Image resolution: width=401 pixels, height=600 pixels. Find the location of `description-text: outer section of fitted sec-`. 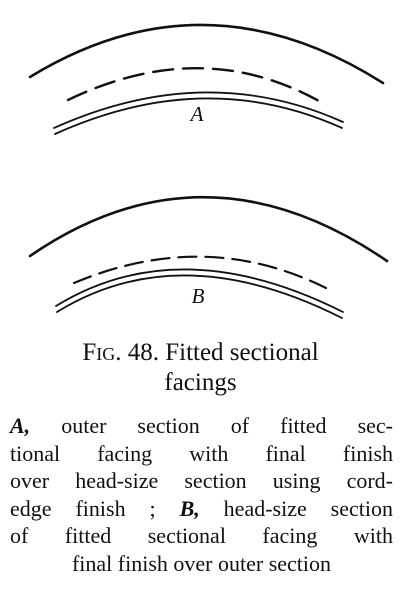

description-text: outer section of fitted sec- is located at coordinates (211, 425).